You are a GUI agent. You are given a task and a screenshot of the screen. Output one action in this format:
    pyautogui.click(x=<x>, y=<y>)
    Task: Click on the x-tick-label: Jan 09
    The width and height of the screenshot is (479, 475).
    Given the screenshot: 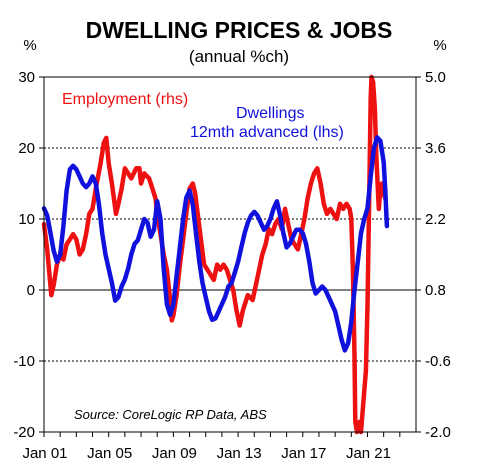 What is the action you would take?
    pyautogui.click(x=174, y=453)
    